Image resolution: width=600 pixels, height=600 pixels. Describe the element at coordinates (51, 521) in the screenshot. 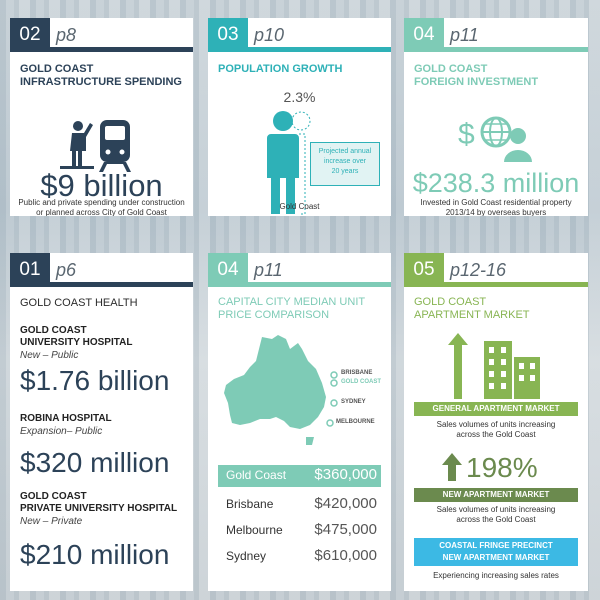

I see `hospital-note: New – Private` at that location.